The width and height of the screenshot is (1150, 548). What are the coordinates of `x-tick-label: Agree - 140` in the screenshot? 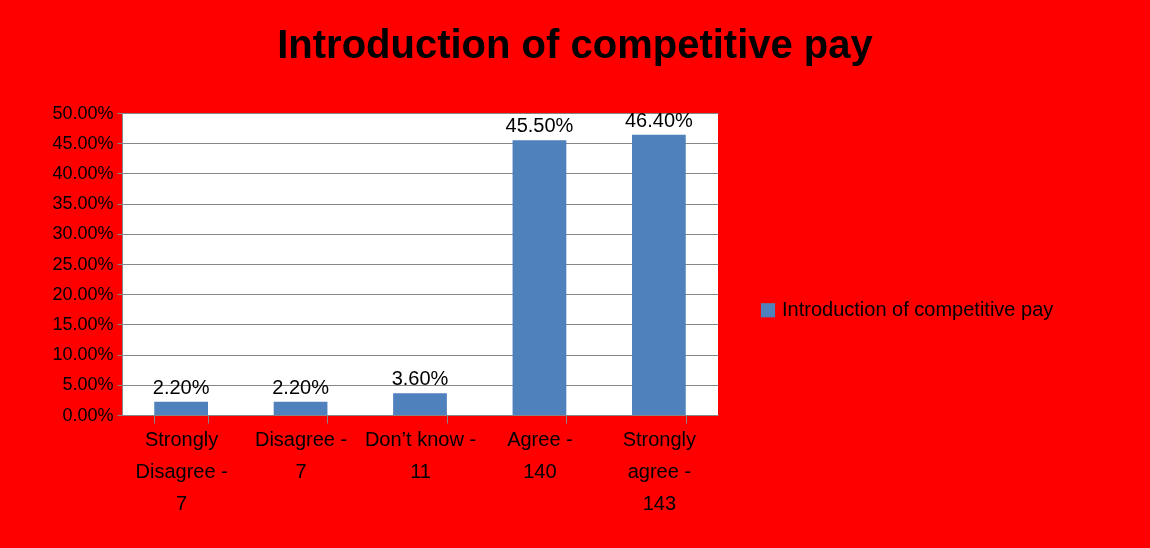 It's located at (540, 454).